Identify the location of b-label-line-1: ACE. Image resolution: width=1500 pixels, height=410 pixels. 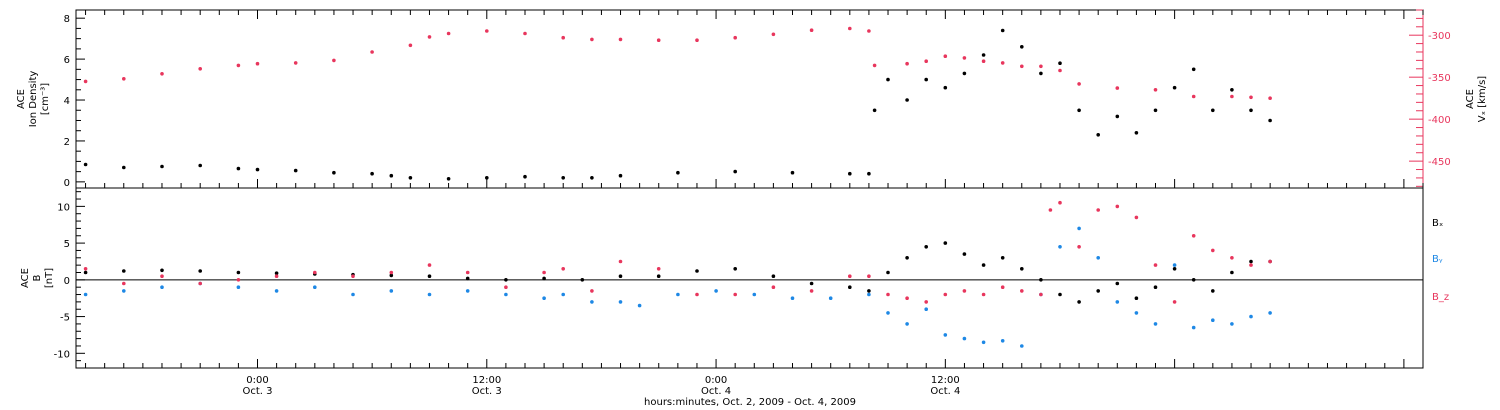
(25, 278).